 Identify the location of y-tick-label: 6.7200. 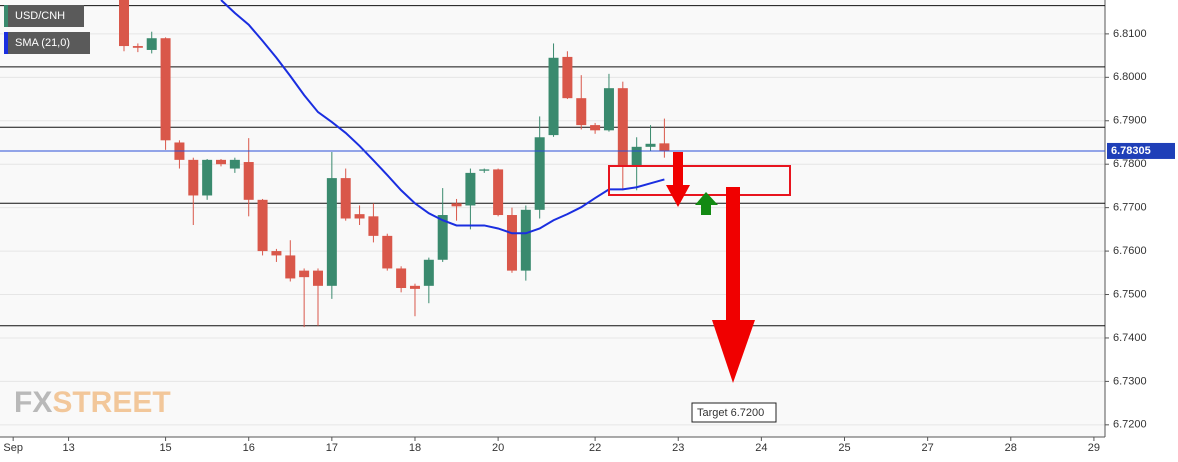
(1130, 425).